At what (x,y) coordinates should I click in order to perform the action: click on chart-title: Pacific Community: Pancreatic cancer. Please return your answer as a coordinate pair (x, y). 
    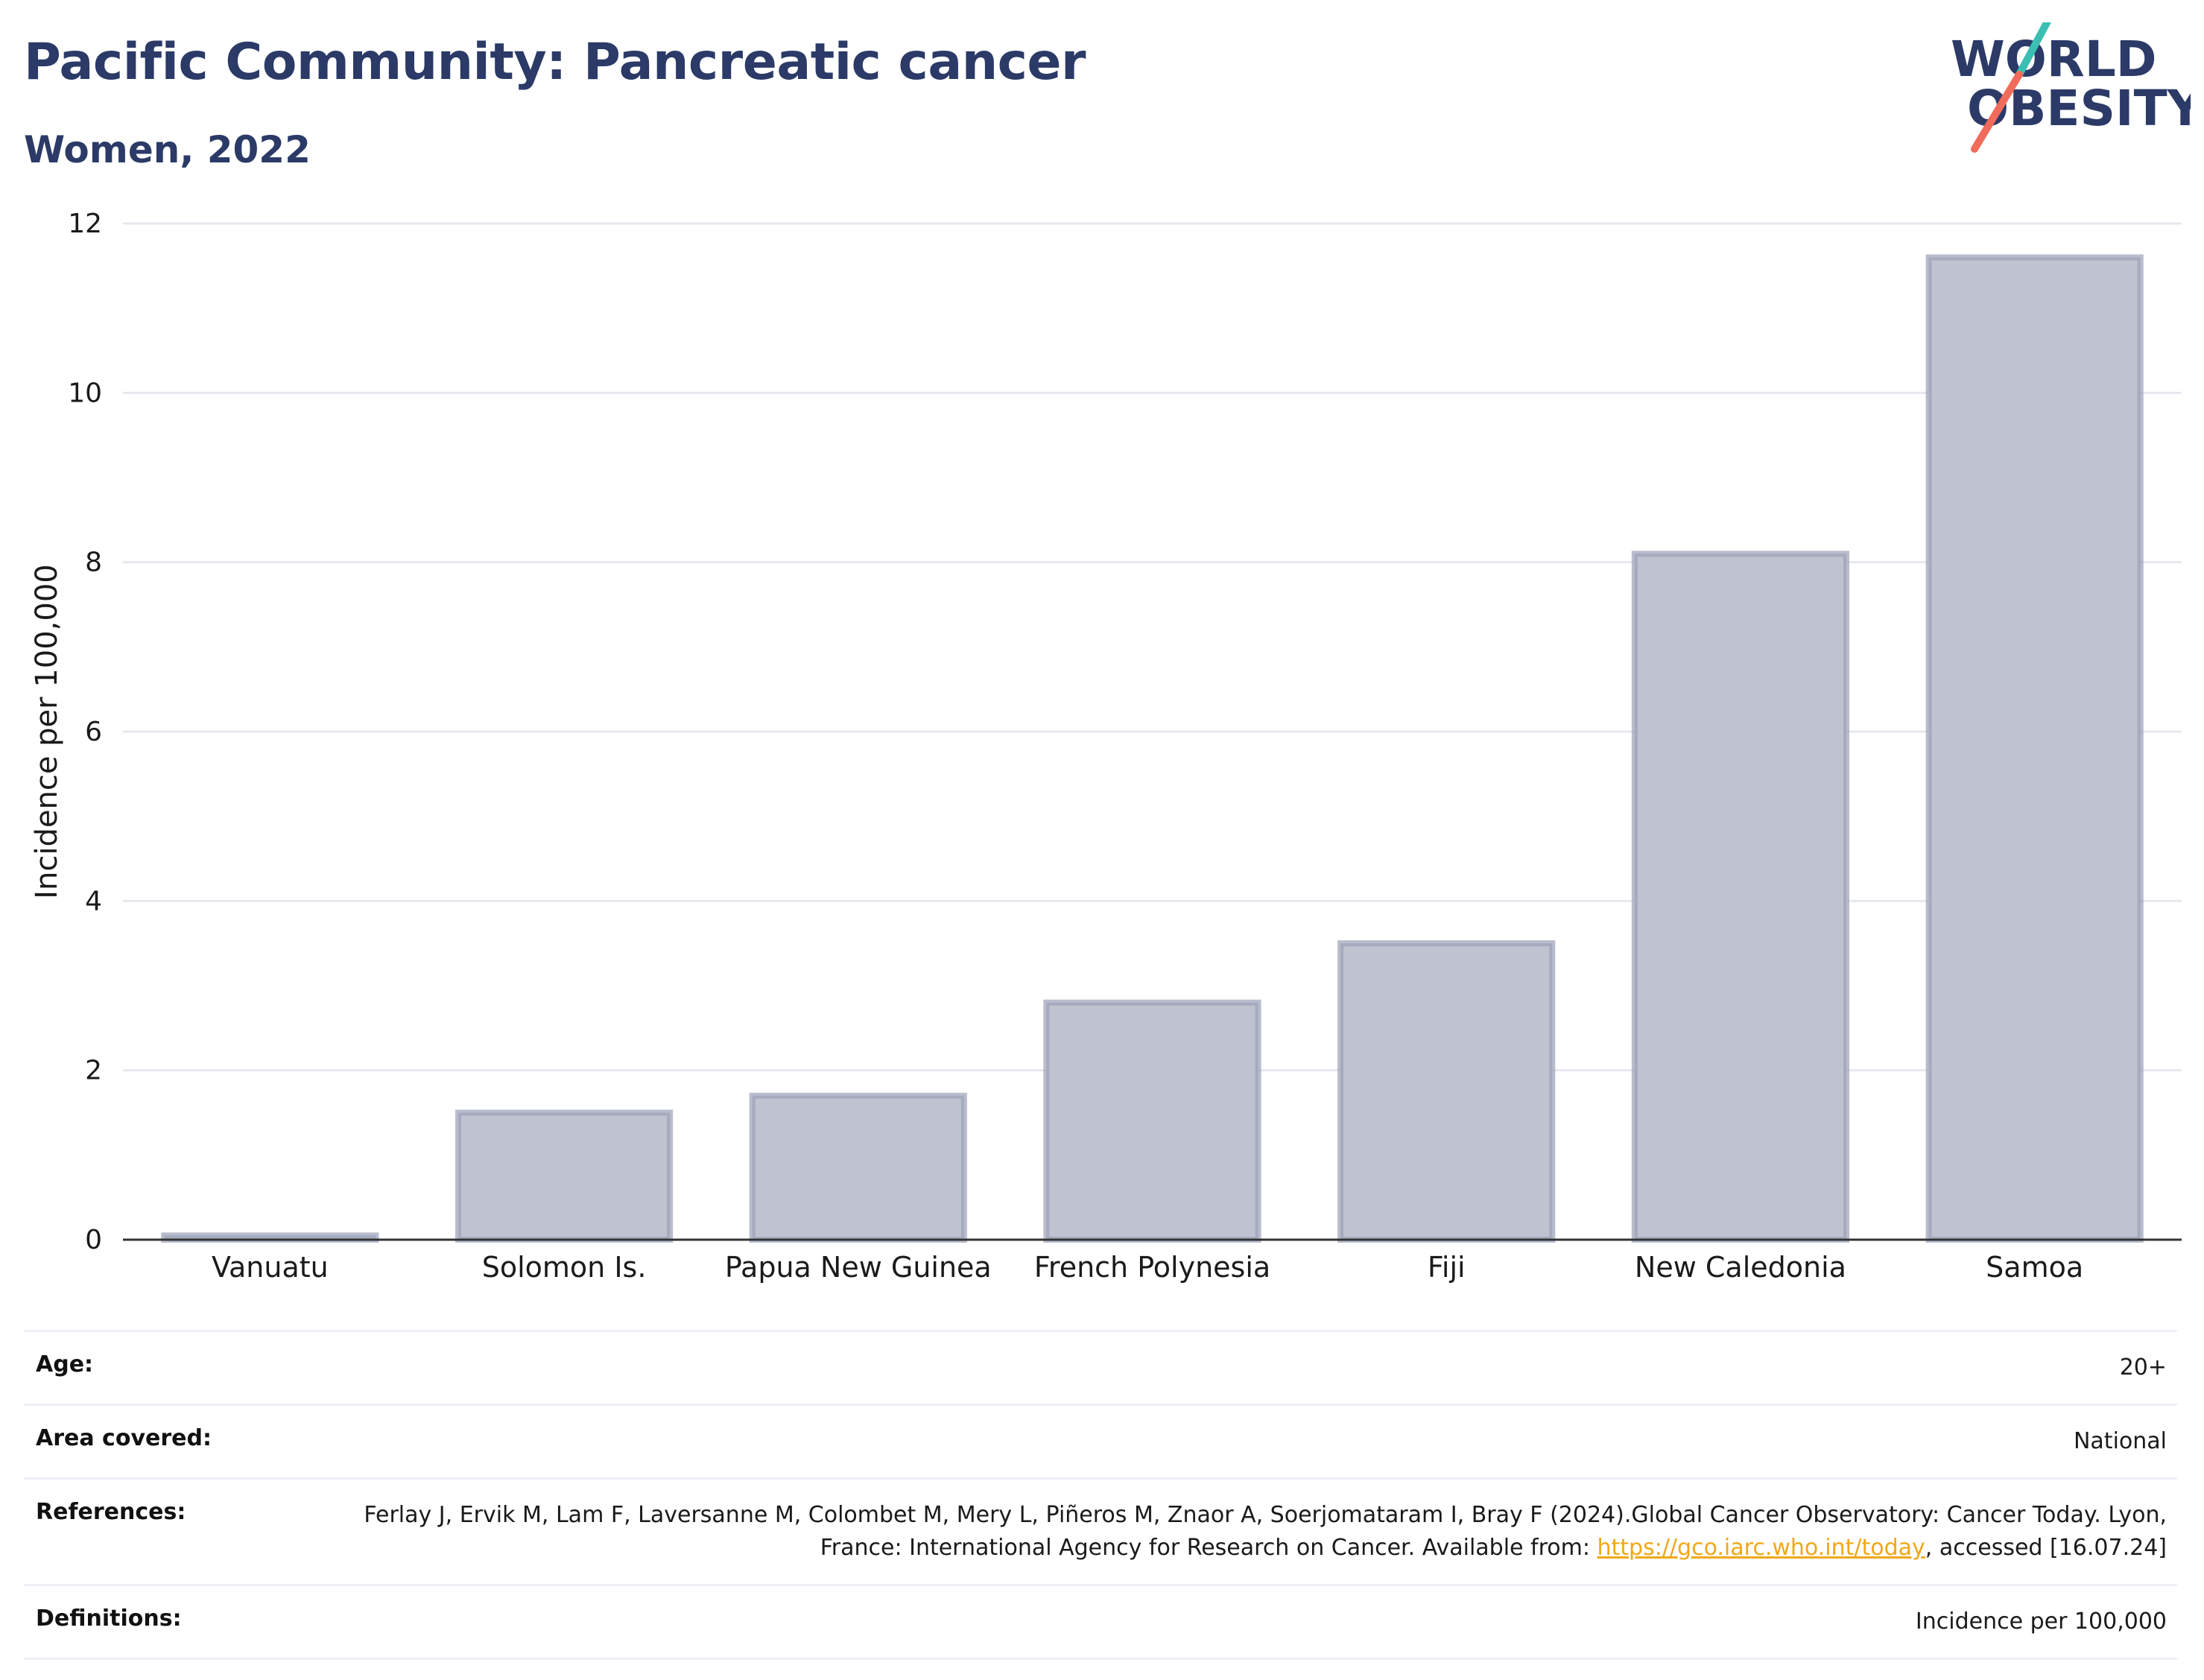
    Looking at the image, I should click on (555, 62).